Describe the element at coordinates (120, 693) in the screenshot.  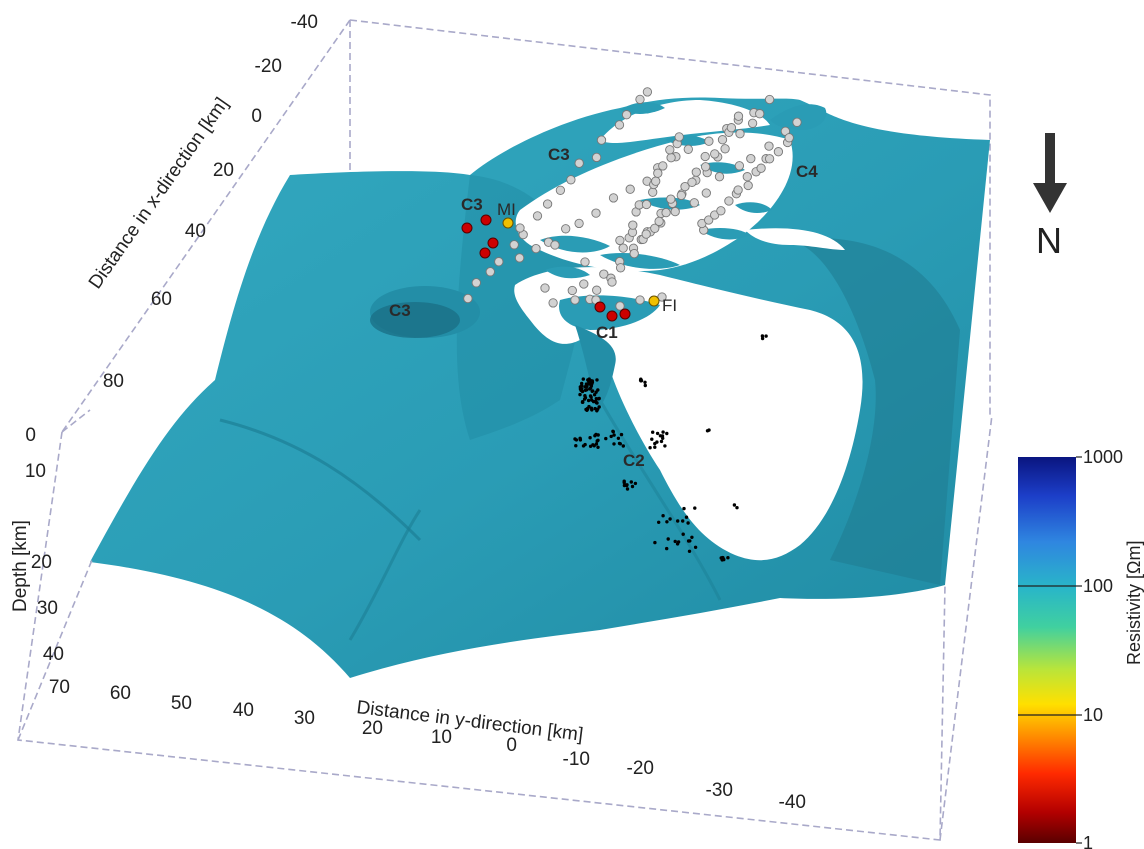
I see `y-tick-label-1: 60` at that location.